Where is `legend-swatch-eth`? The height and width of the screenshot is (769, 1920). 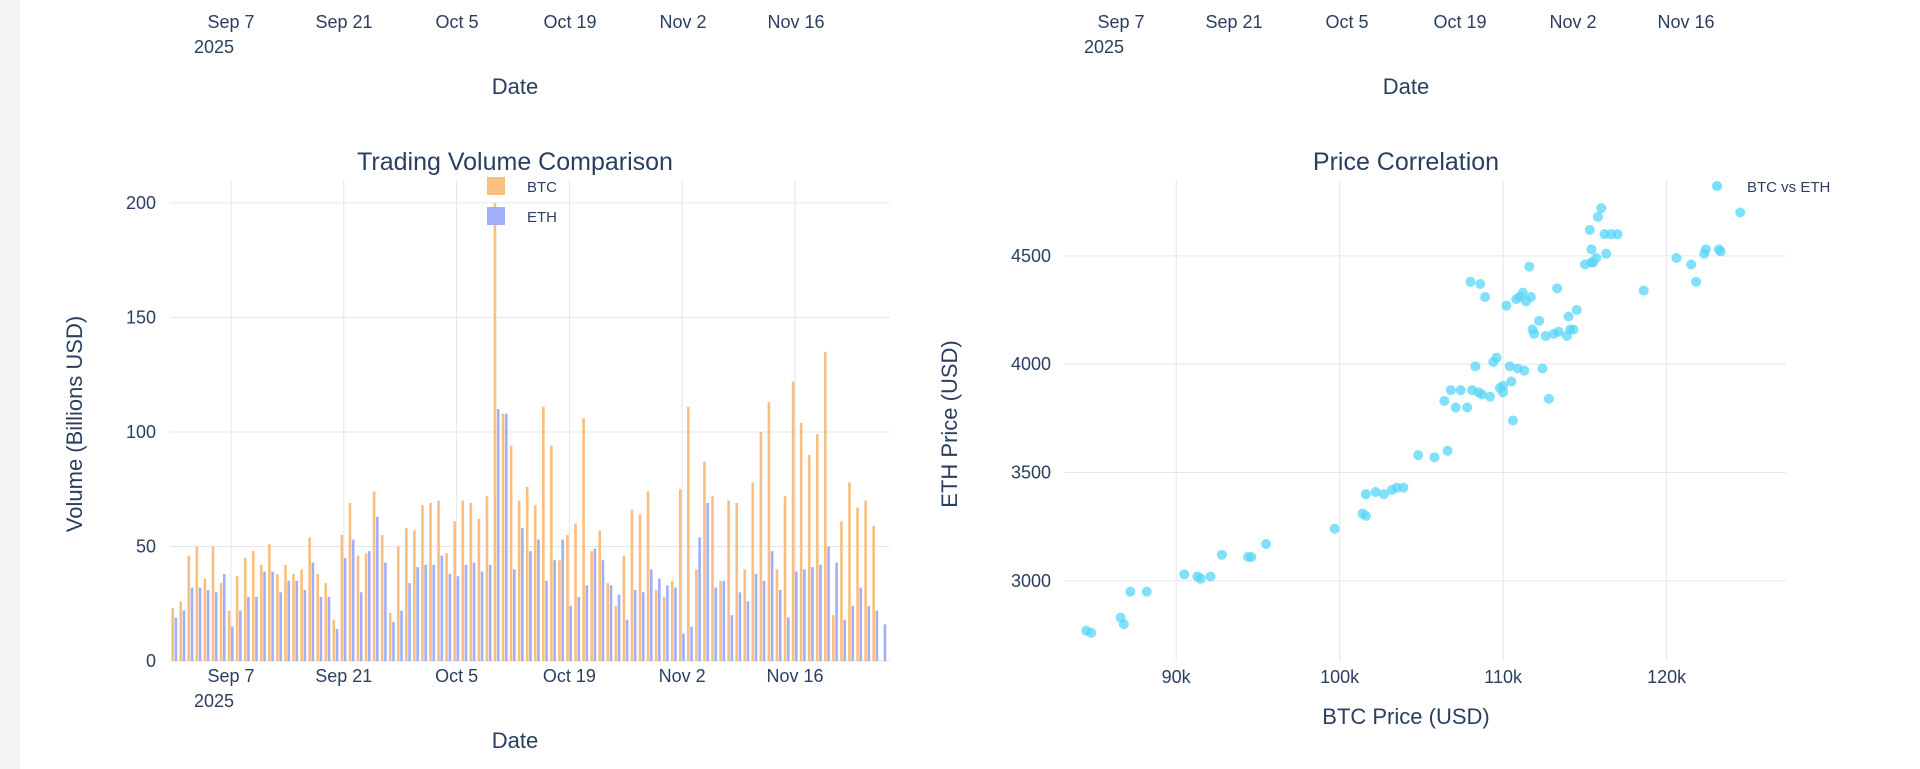 legend-swatch-eth is located at coordinates (496, 216).